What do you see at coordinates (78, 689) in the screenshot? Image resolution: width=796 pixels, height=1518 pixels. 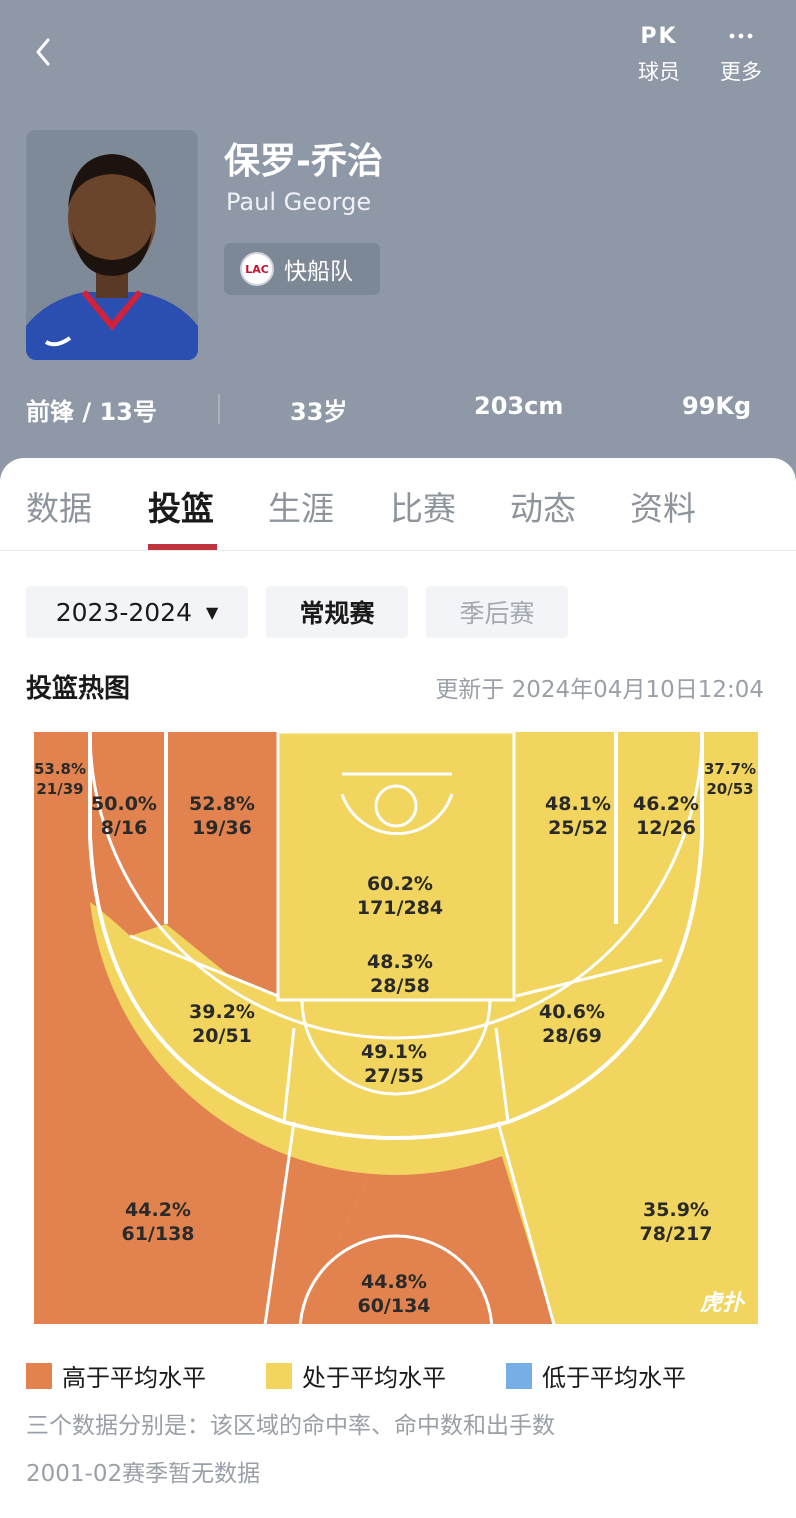 I see `section-title: 投篮热图` at bounding box center [78, 689].